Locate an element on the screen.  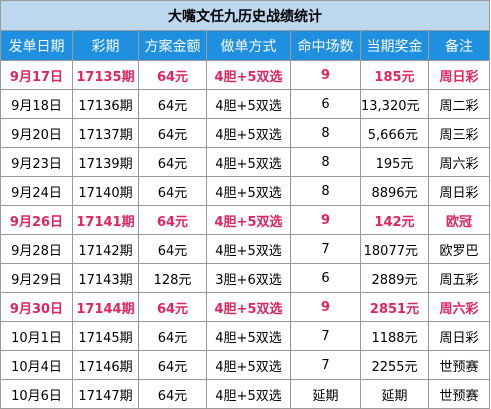
table-row: 9月23日 17139期 64元 4胆+5双选 8 195元 周六彩 is located at coordinates (245, 162).